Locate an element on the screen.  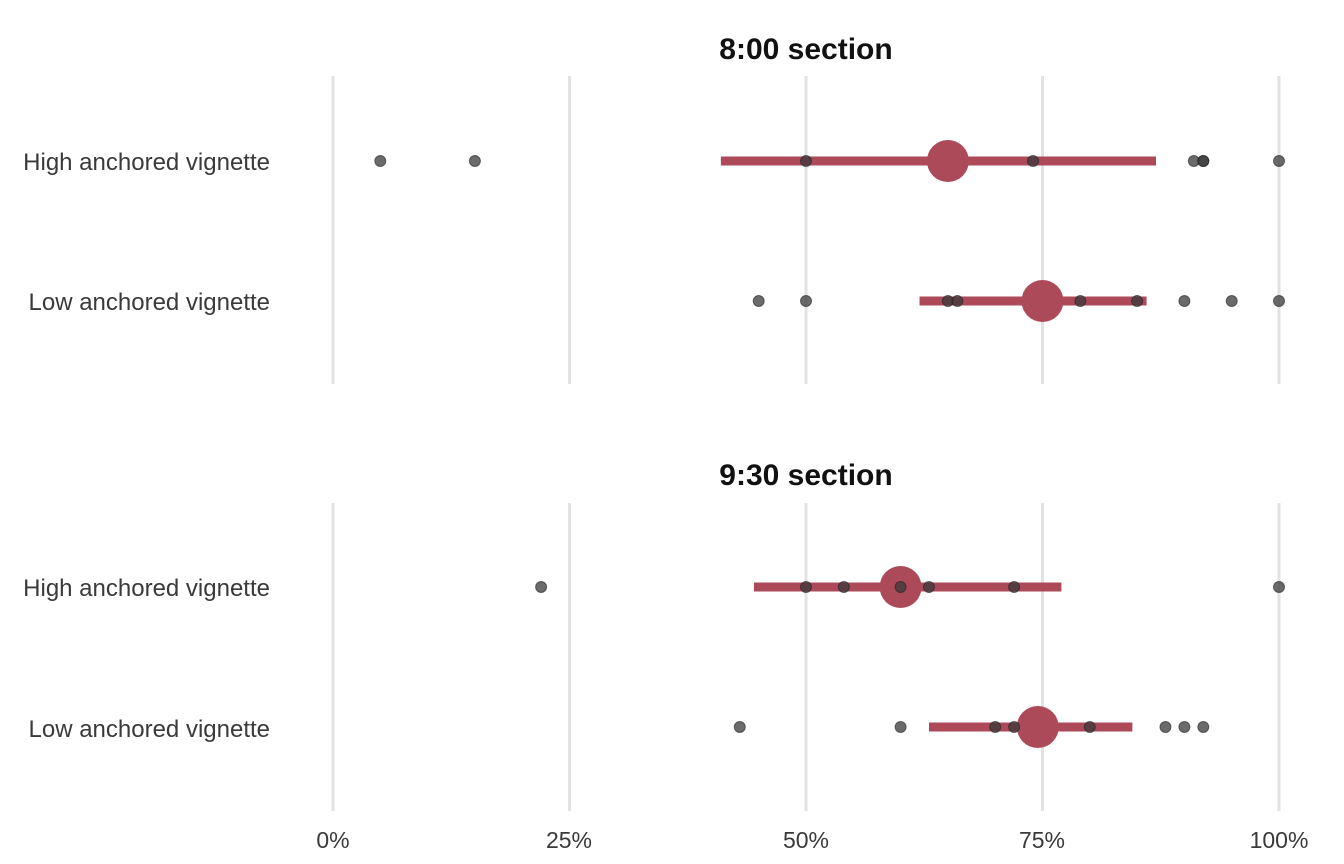
x-tick-label: 25% is located at coordinates (569, 840).